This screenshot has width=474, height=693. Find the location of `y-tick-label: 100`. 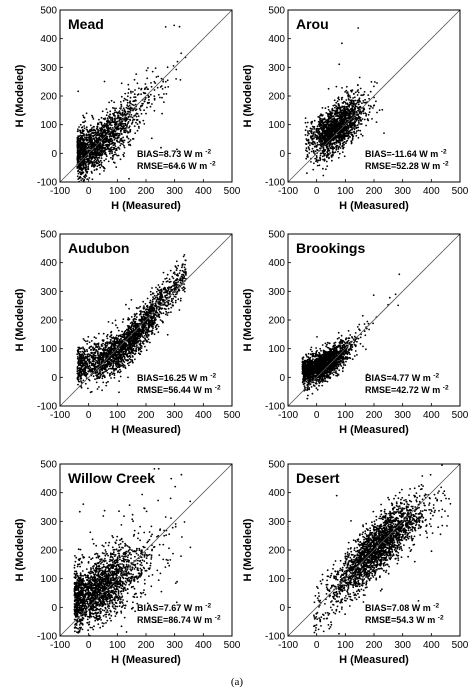

y-tick-label: 100 is located at coordinates (276, 125).